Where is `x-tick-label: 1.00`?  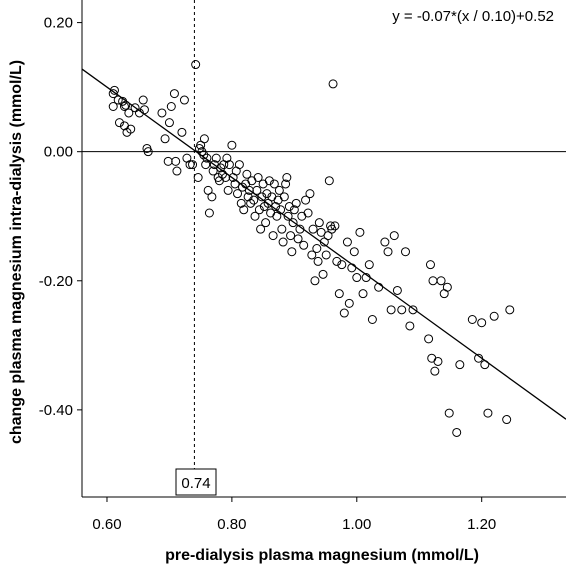 x-tick-label: 1.00 is located at coordinates (356, 524).